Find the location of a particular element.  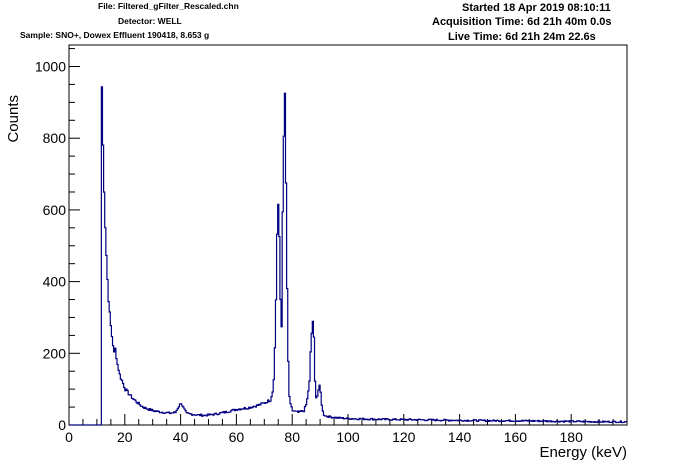

y-tick-label: 1000 is located at coordinates (50, 67).